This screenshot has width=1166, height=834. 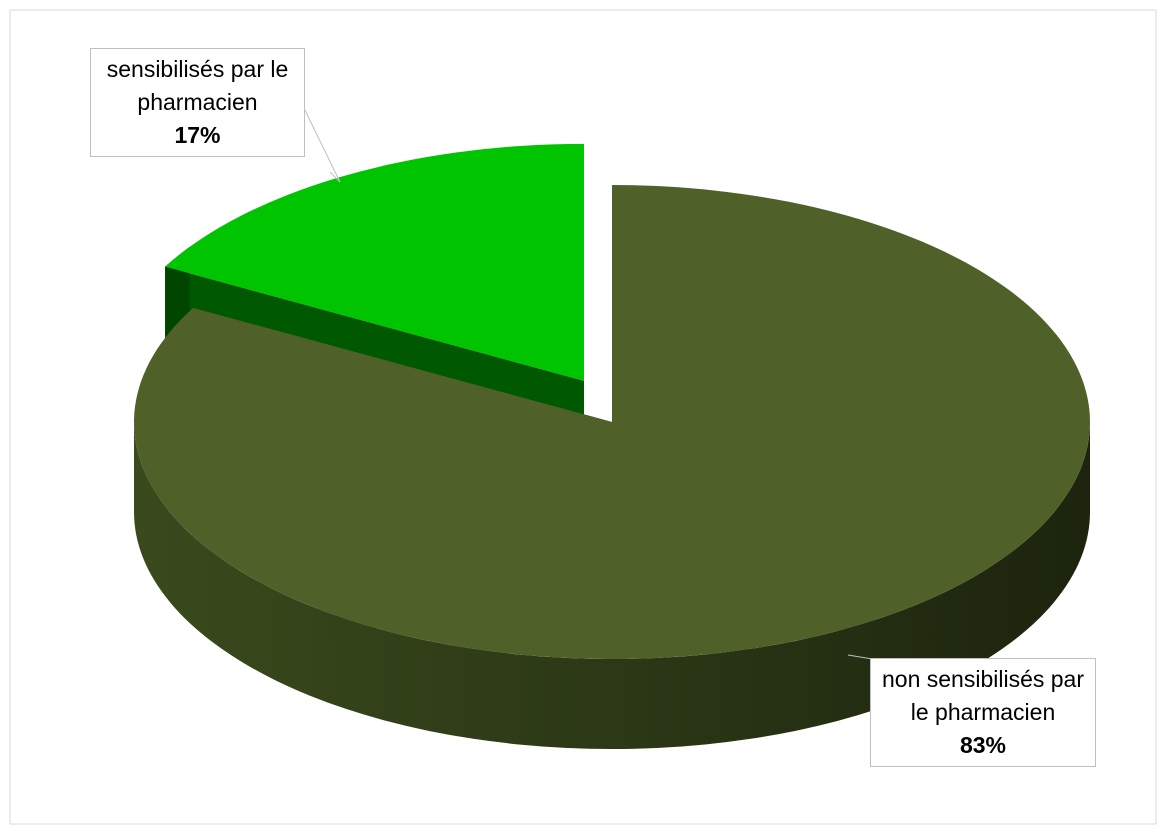 I want to click on data-label: sensibilisés par le pharmacien 17%, so click(x=197, y=102).